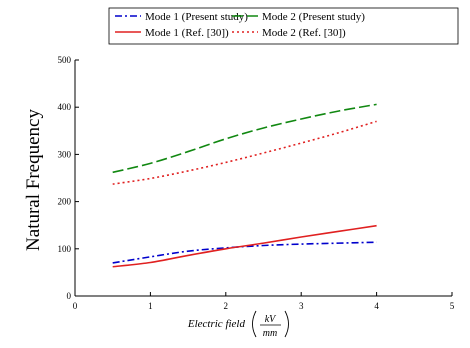  What do you see at coordinates (254, 324) in the screenshot?
I see `x-axis-label-left-paren` at bounding box center [254, 324].